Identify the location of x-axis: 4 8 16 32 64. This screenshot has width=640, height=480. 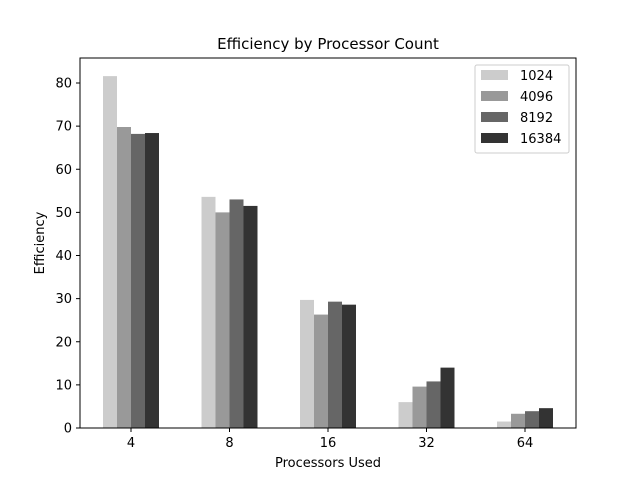
(330, 439).